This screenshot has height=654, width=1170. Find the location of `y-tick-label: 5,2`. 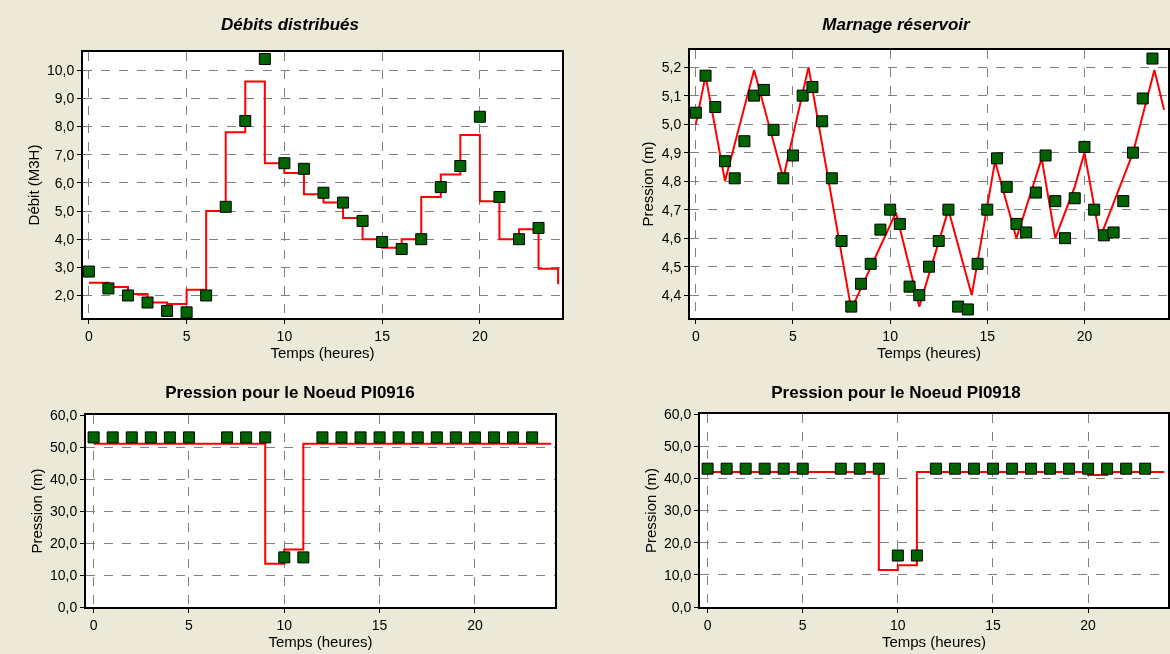

y-tick-label: 5,2 is located at coordinates (671, 67).